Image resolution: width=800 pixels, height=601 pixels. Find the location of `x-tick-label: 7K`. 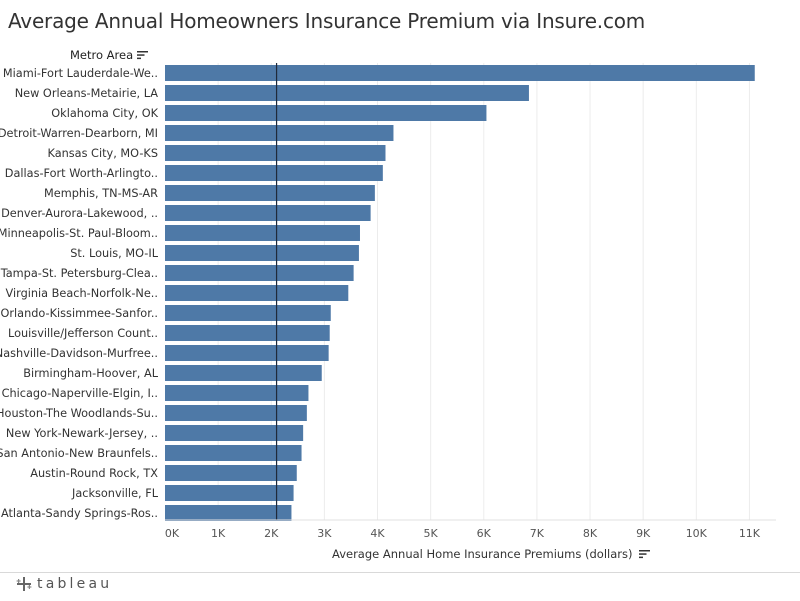

x-tick-label: 7K is located at coordinates (537, 533).